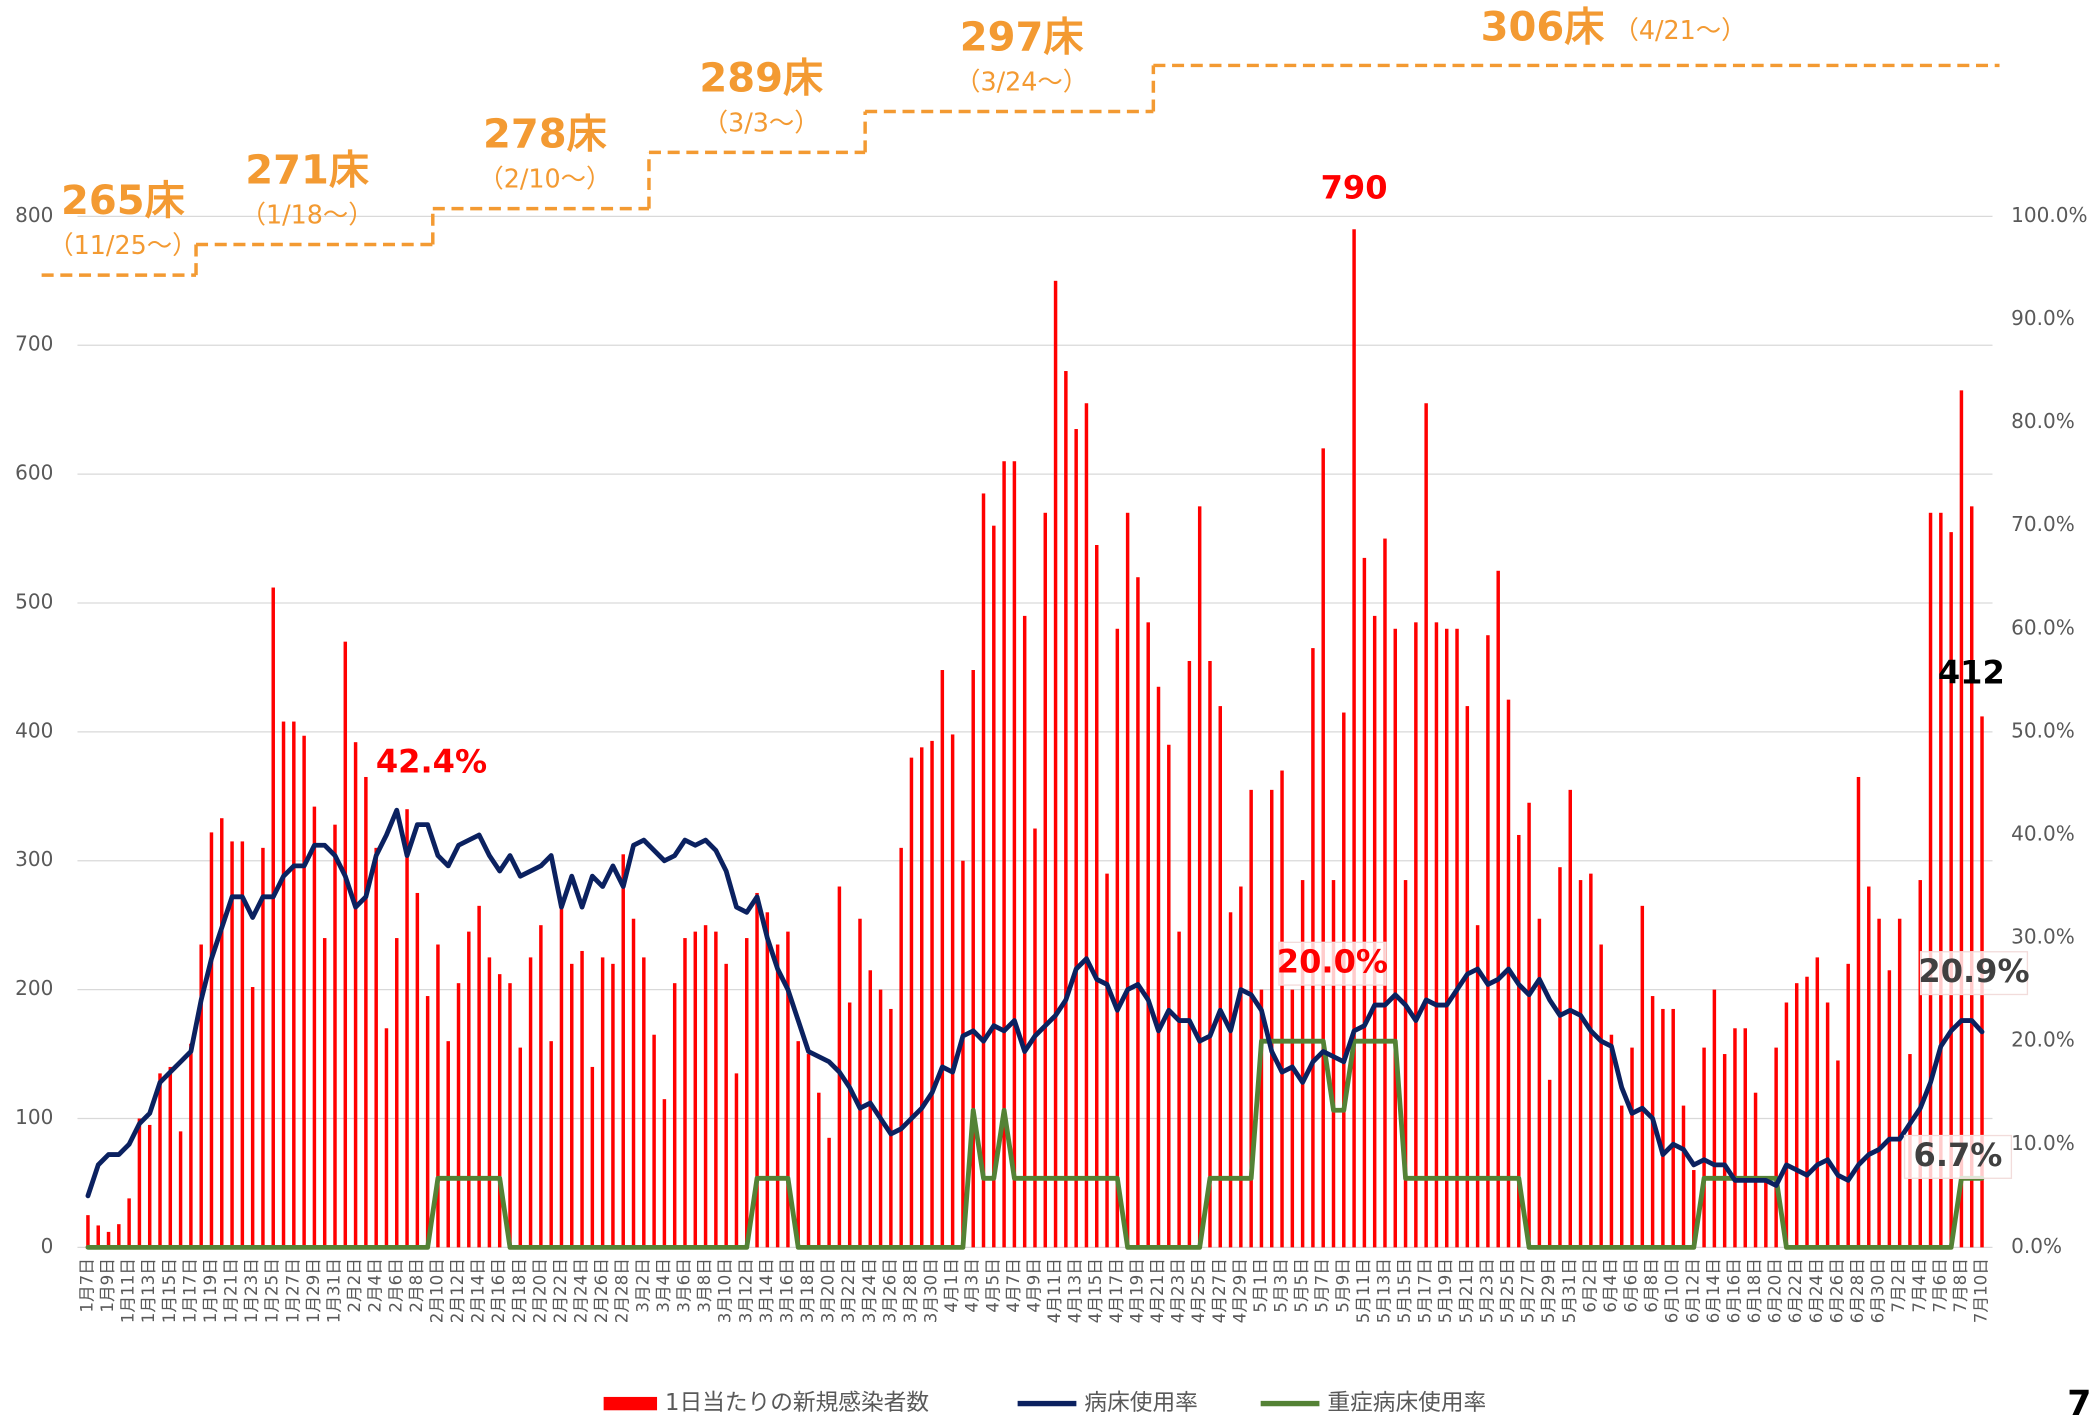  What do you see at coordinates (1178, 1290) in the screenshot?
I see `x-tick-label: 4月23日` at bounding box center [1178, 1290].